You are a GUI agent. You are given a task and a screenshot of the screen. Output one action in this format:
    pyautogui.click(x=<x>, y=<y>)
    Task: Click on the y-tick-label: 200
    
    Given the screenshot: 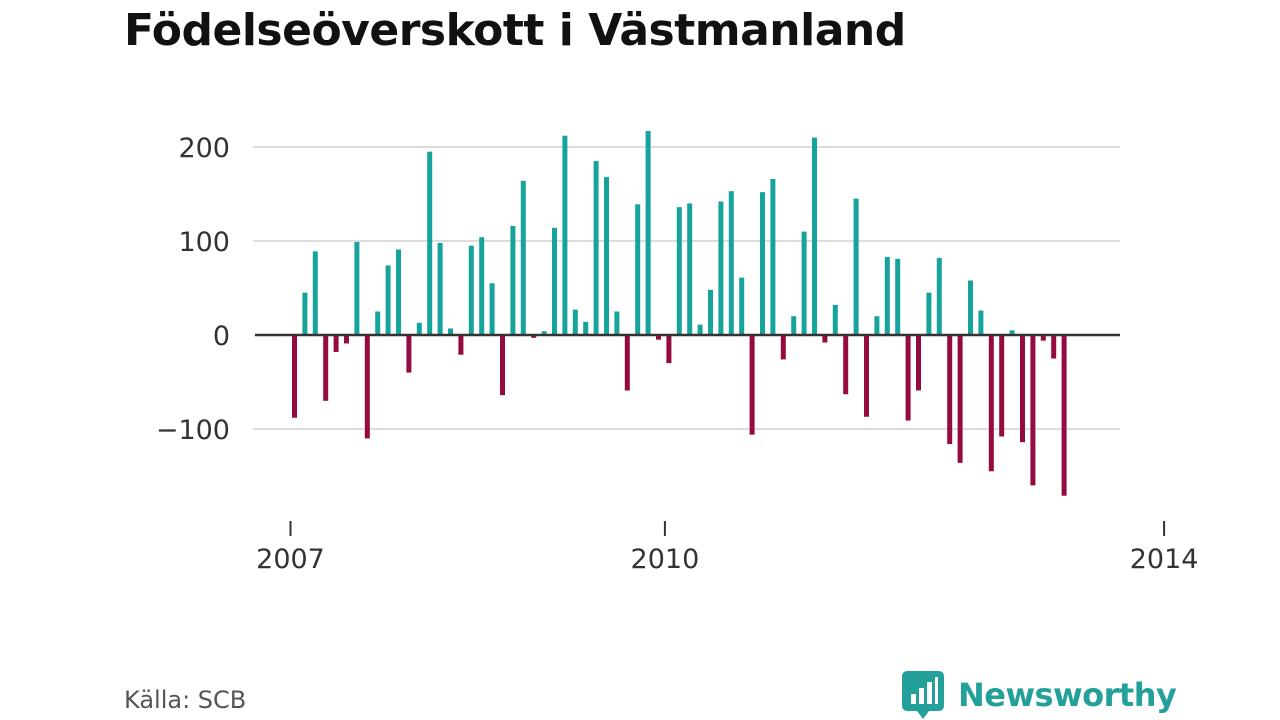 What is the action you would take?
    pyautogui.click(x=204, y=148)
    